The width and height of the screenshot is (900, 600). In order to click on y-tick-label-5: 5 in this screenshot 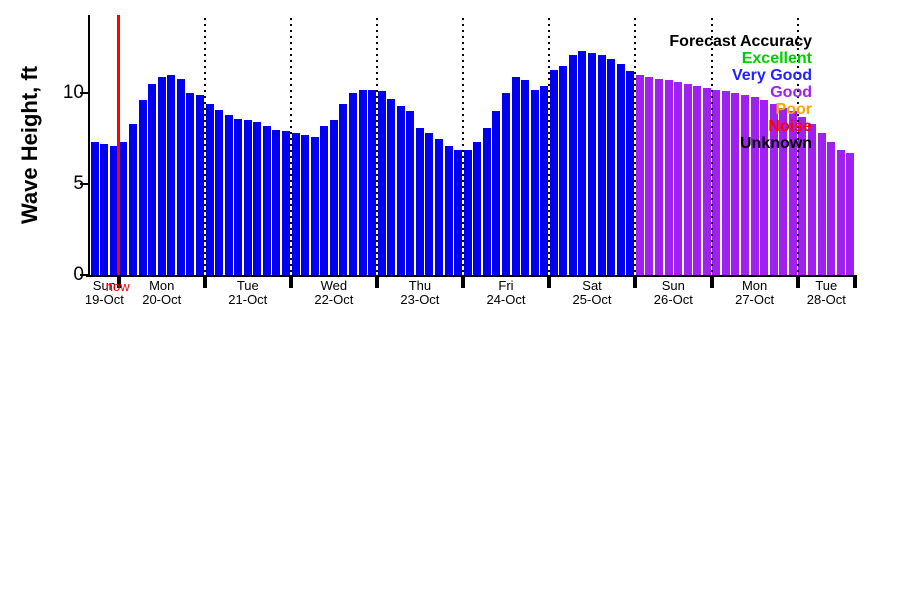, I will do `click(78, 183)`.